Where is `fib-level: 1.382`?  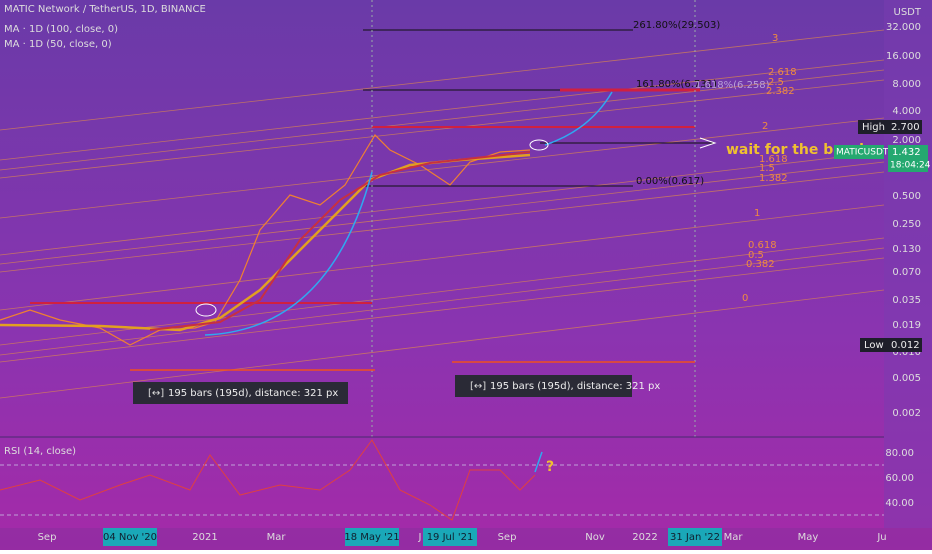 fib-level: 1.382 is located at coordinates (773, 178).